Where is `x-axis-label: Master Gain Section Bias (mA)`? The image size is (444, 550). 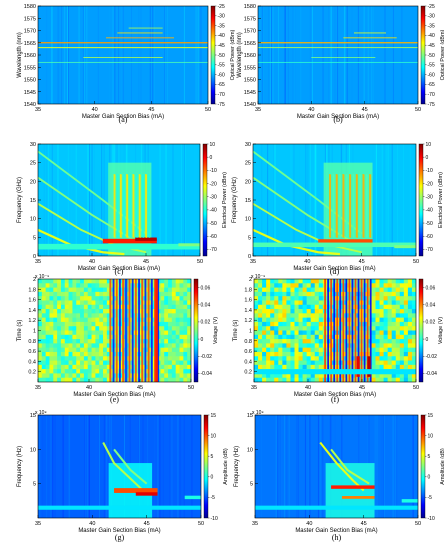 x-axis-label: Master Gain Section Bias (mA) is located at coordinates (114, 395).